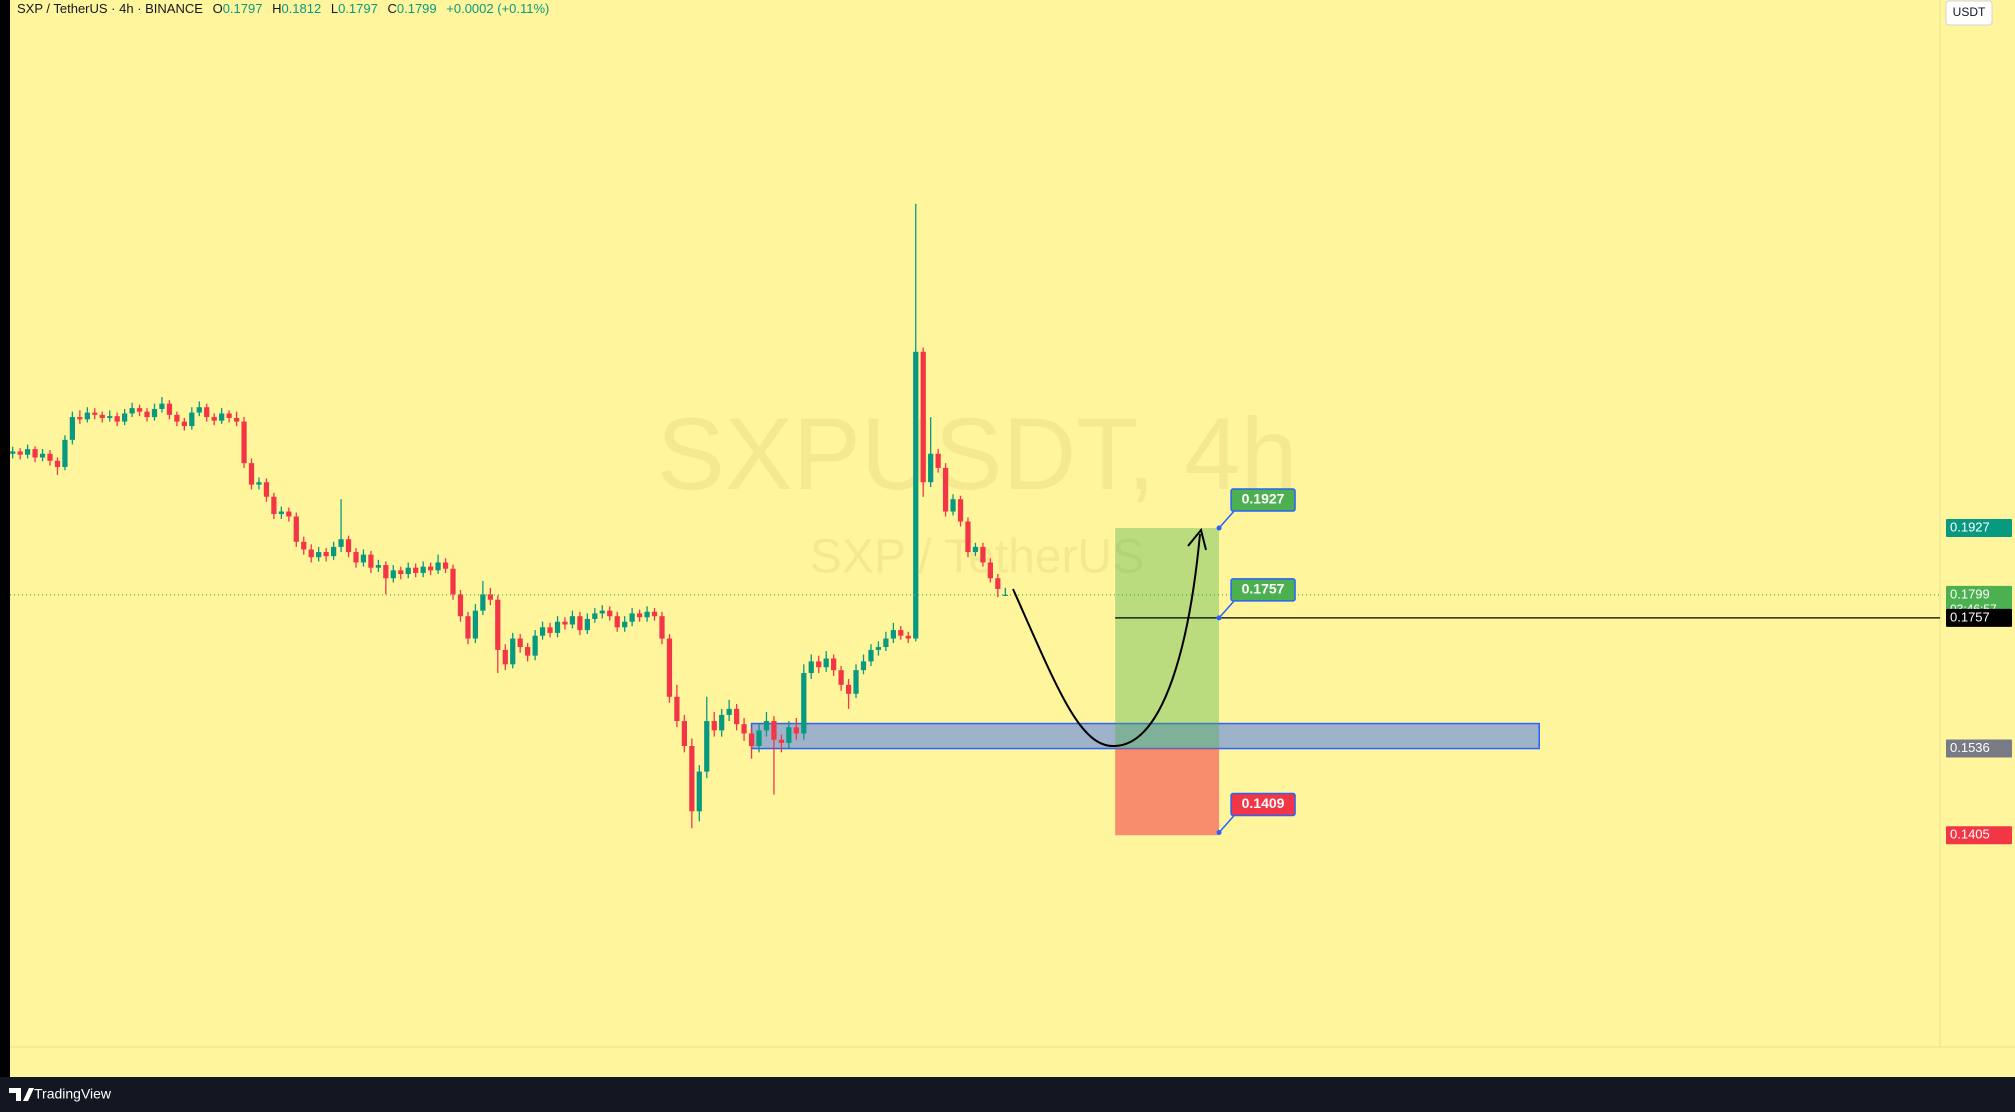  What do you see at coordinates (1263, 803) in the screenshot?
I see `badge-label: 0.1409` at bounding box center [1263, 803].